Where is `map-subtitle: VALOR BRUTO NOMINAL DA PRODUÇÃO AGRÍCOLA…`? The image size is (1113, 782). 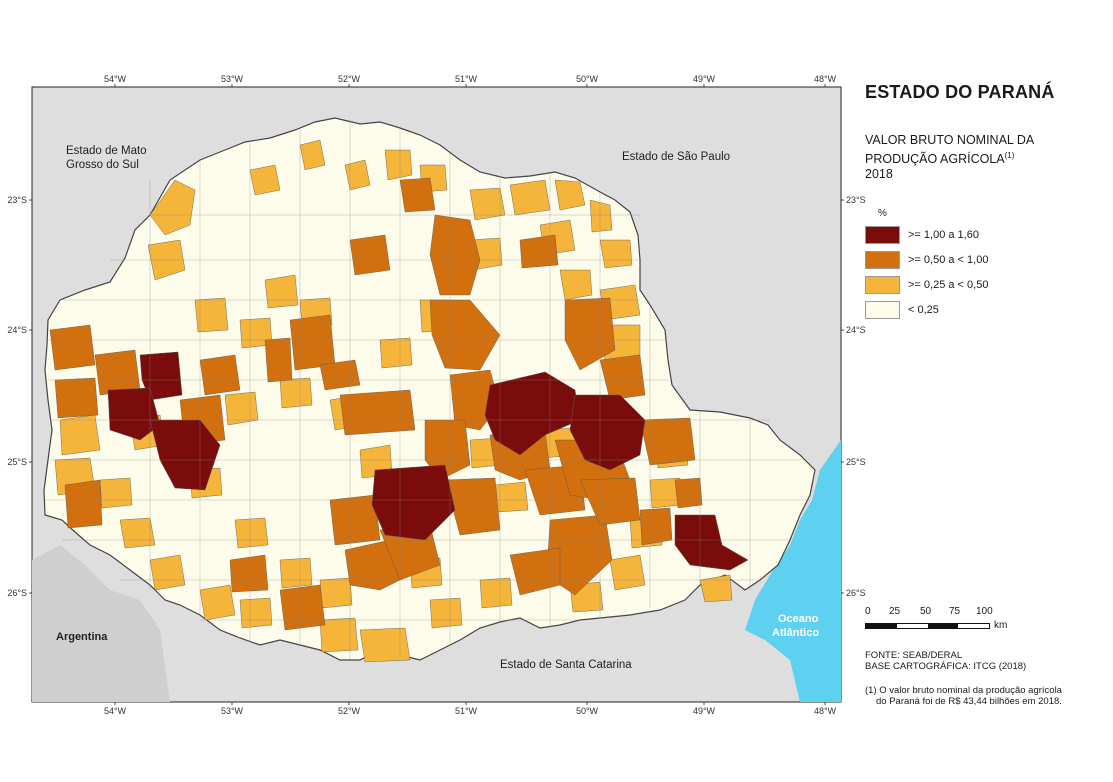
map-subtitle: VALOR BRUTO NOMINAL DA PRODUÇÃO AGRÍCOLA… is located at coordinates (985, 157).